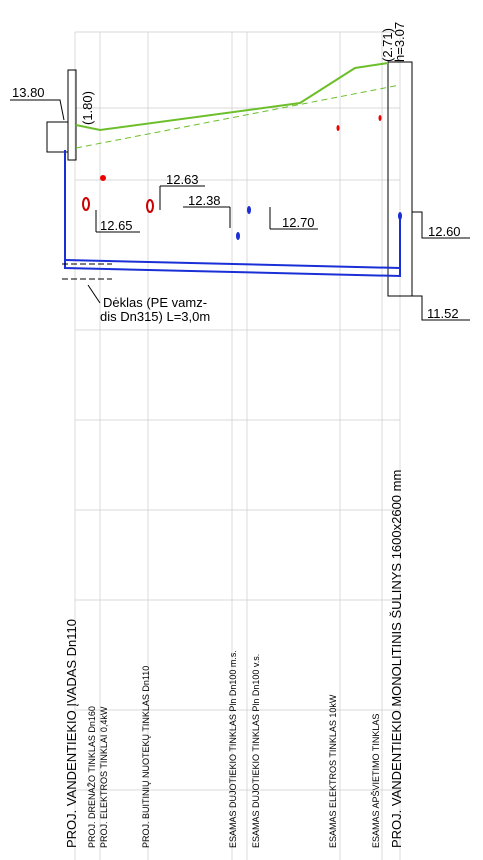 This screenshot has height=860, width=483. What do you see at coordinates (92, 777) in the screenshot?
I see `network-label: PROJ. DRENAŽO TINKLAS Dn160` at bounding box center [92, 777].